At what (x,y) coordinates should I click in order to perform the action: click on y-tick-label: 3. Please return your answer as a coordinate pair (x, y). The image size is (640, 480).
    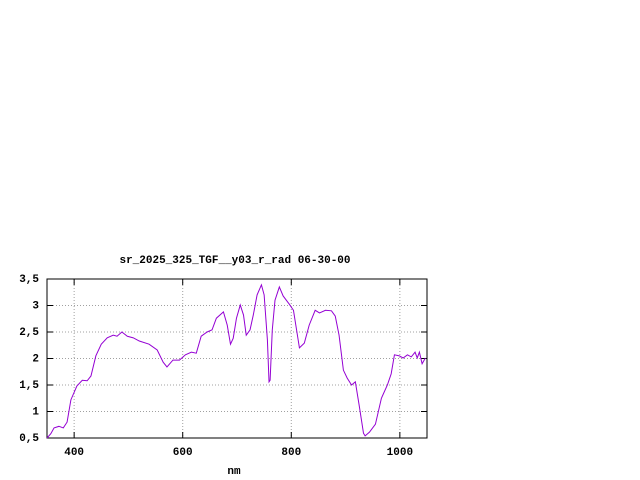
    Looking at the image, I should click on (35, 306).